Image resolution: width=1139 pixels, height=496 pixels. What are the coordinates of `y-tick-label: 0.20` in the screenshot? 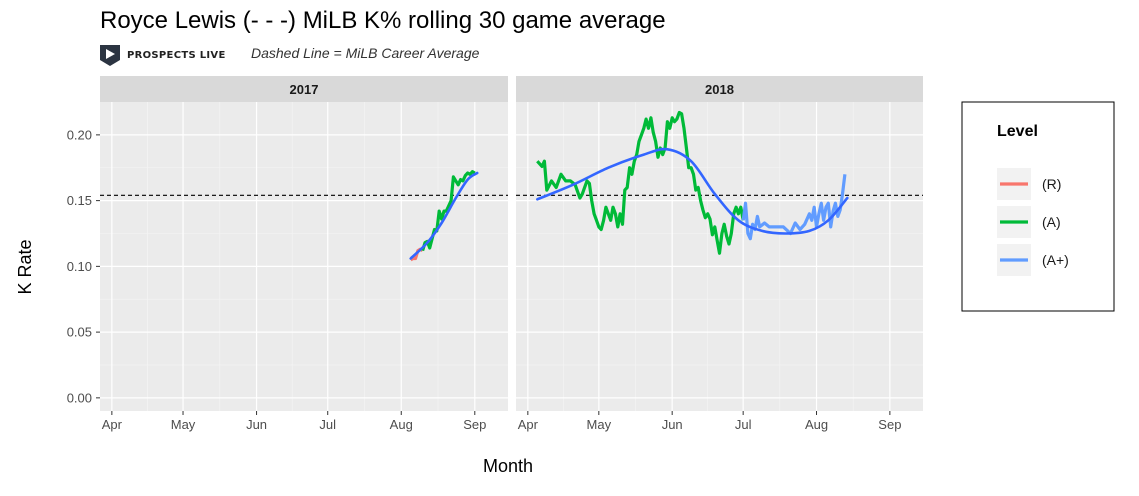 It's located at (79, 134).